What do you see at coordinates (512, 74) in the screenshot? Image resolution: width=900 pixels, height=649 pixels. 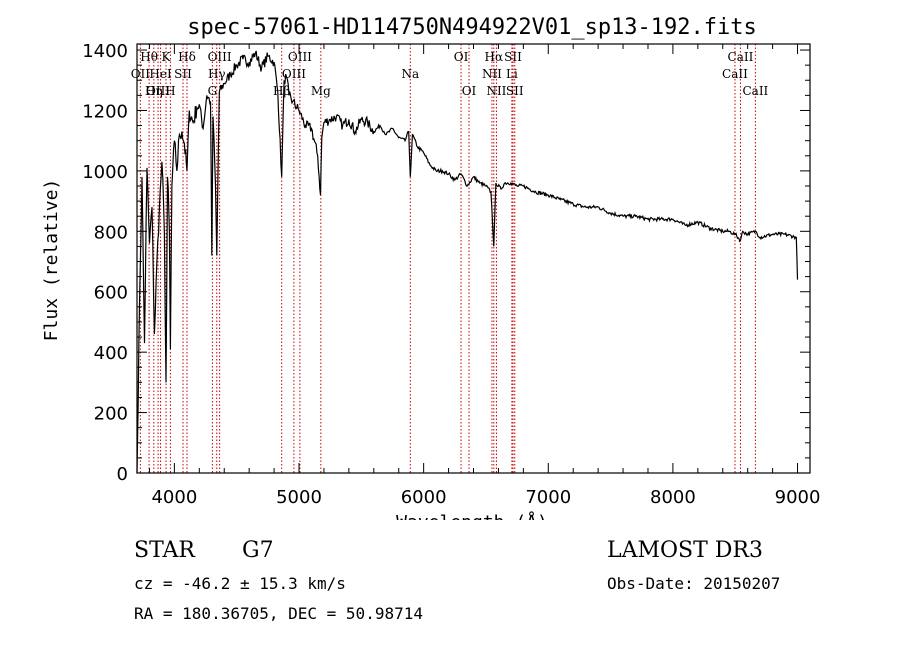 I see `spectral-line-label: Li` at bounding box center [512, 74].